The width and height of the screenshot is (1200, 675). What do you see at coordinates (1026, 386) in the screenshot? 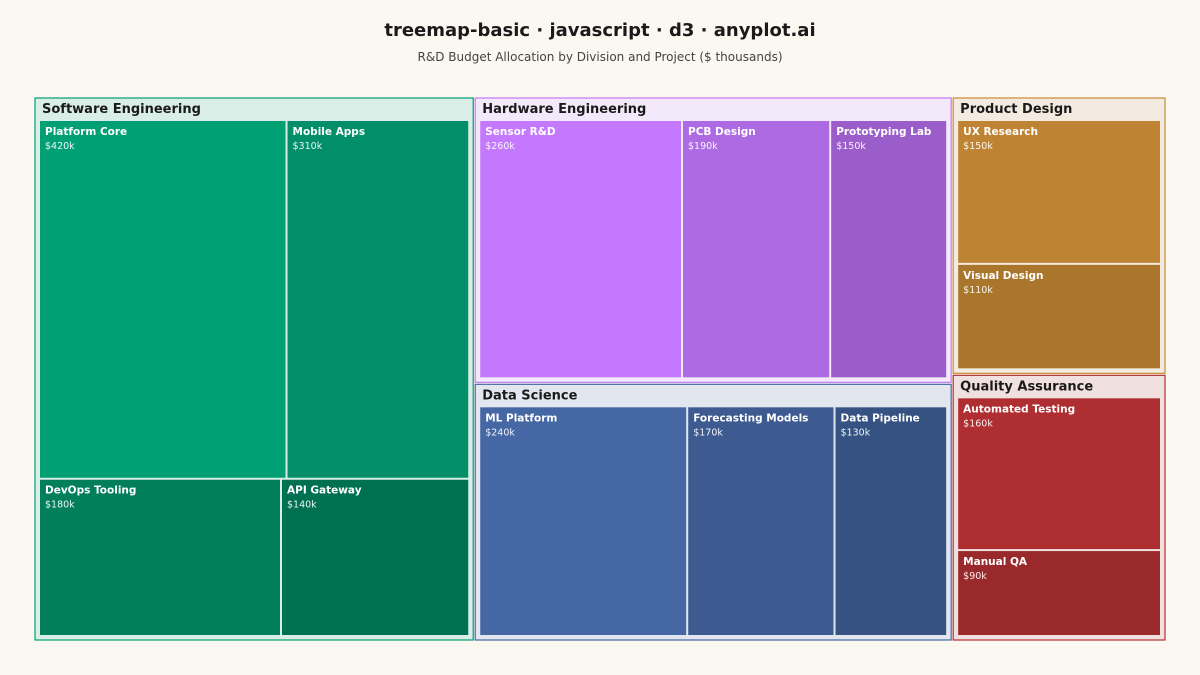
I see `group-label-quality-assurance: Quality Assurance` at bounding box center [1026, 386].